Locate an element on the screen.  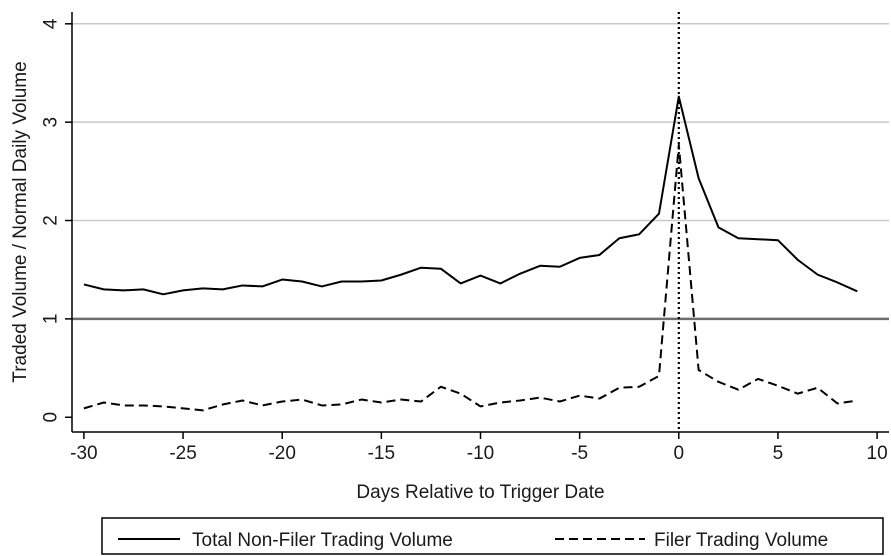
y-axis-title: Traded Volume / Normal Daily Volume is located at coordinates (20, 221).